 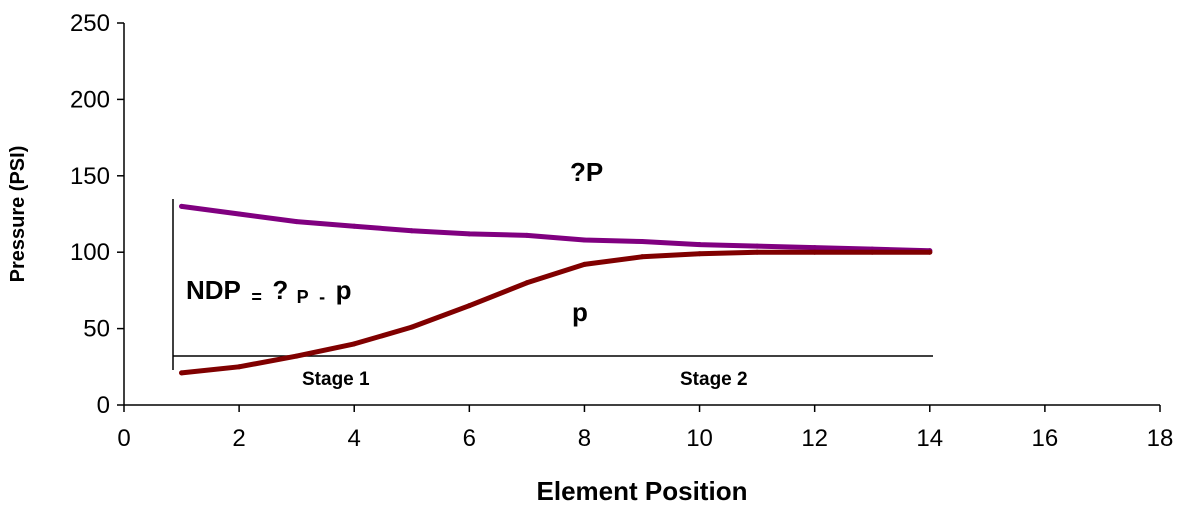 What do you see at coordinates (280, 290) in the screenshot?
I see `ndp-question: ?` at bounding box center [280, 290].